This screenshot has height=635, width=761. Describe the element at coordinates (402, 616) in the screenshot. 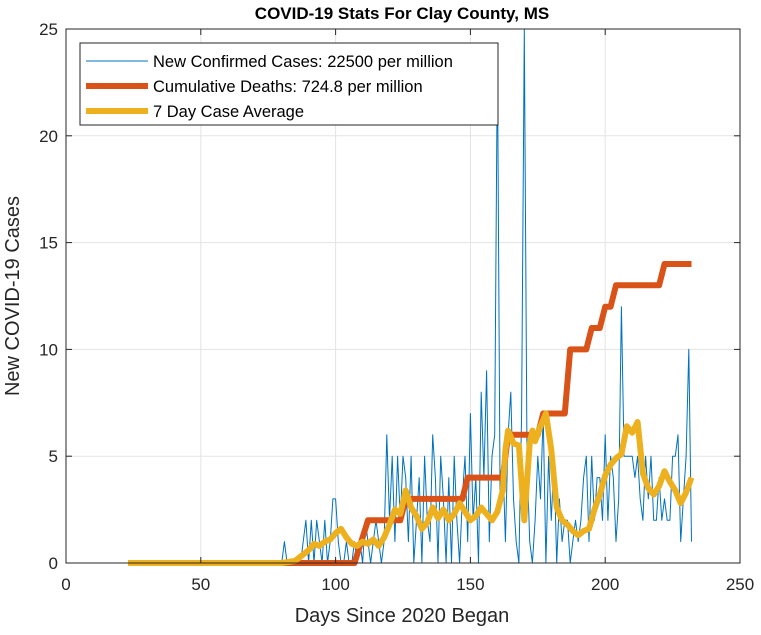

I see `x-axis-label: Days Since 2020 Began` at that location.